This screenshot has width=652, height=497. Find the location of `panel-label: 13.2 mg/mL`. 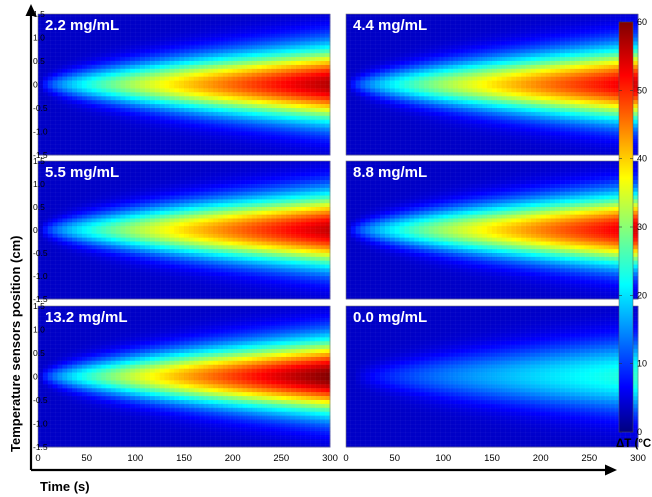

panel-label: 13.2 mg/mL is located at coordinates (86, 317).